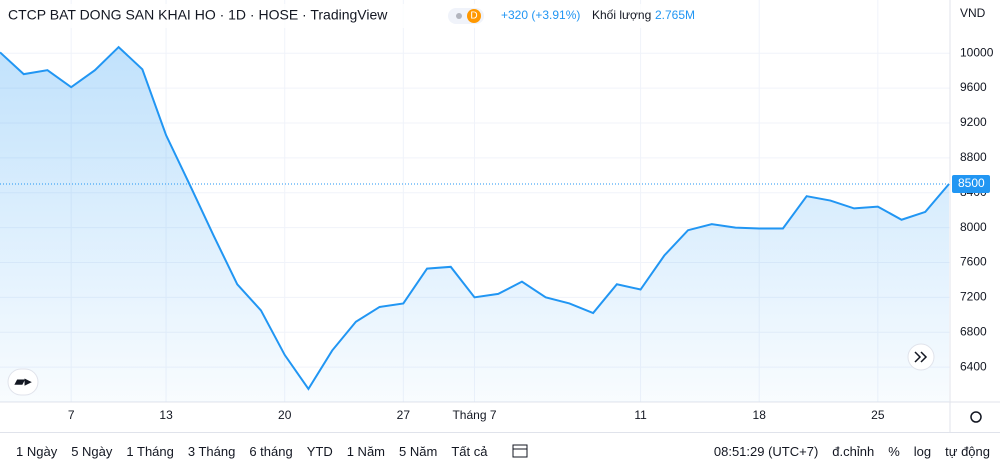  What do you see at coordinates (967, 451) in the screenshot?
I see `toolbar-button: tự động` at bounding box center [967, 451].